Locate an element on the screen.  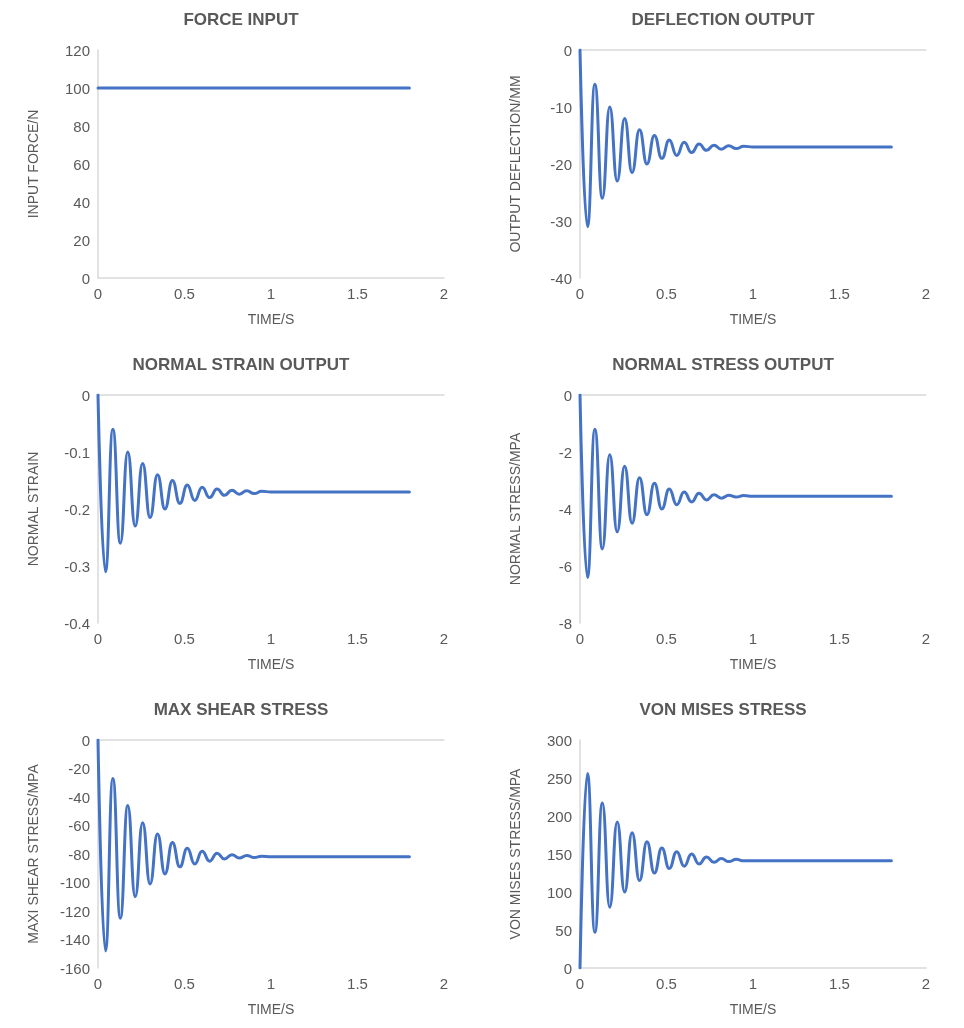
y-axis-title: NORMAL STRESS/MPA is located at coordinates (515, 509).